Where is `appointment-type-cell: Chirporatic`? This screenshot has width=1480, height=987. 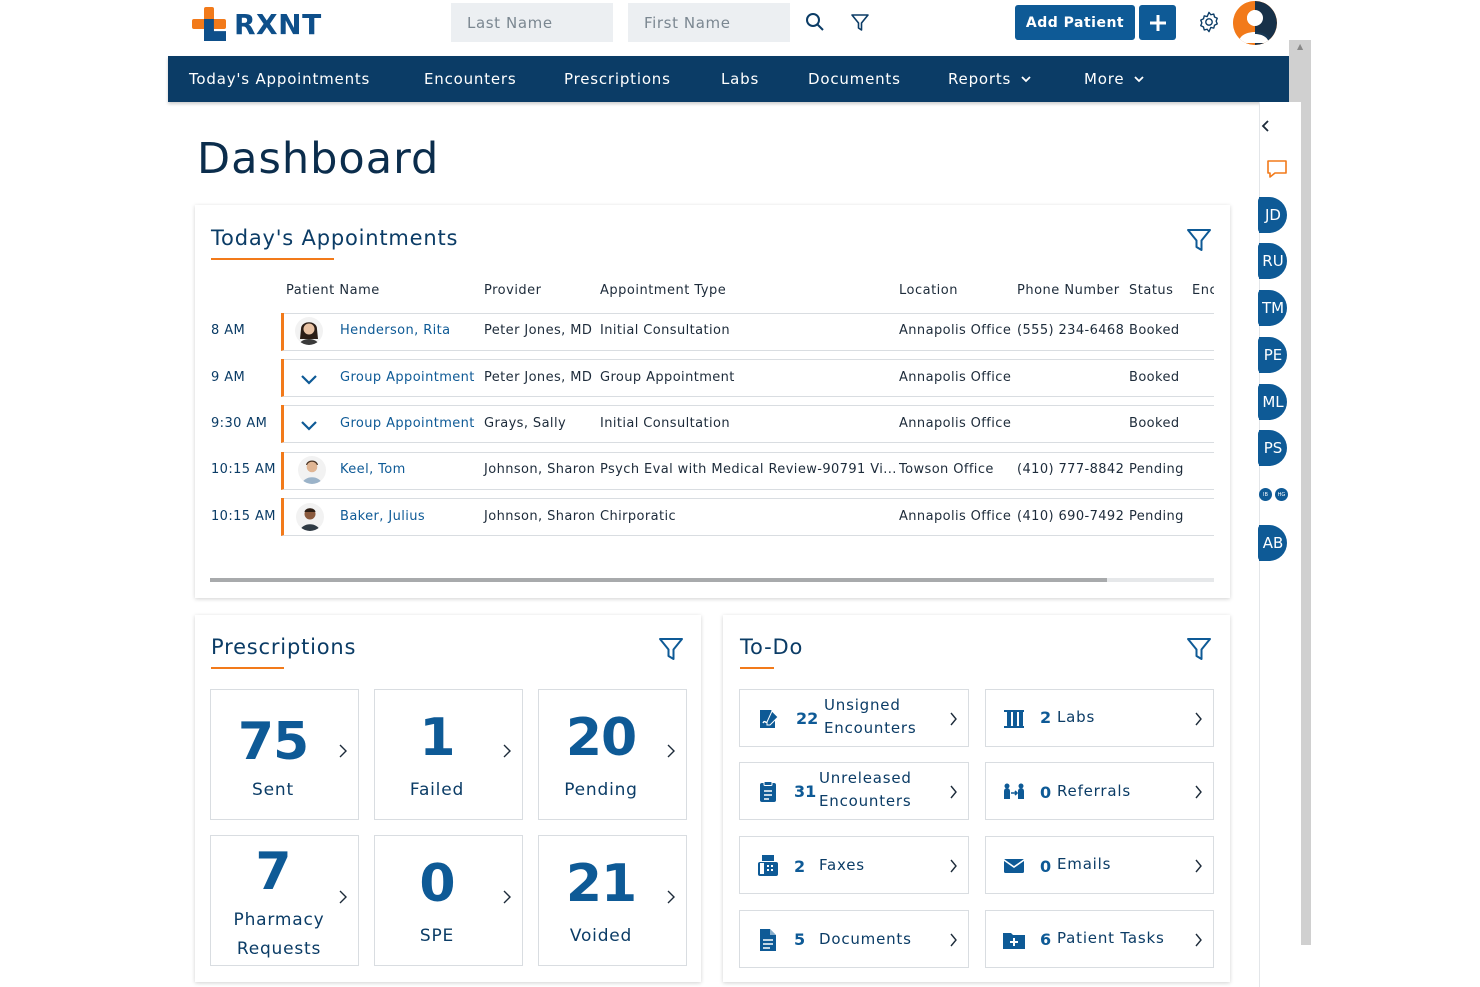
appointment-type-cell: Chirporatic is located at coordinates (638, 516).